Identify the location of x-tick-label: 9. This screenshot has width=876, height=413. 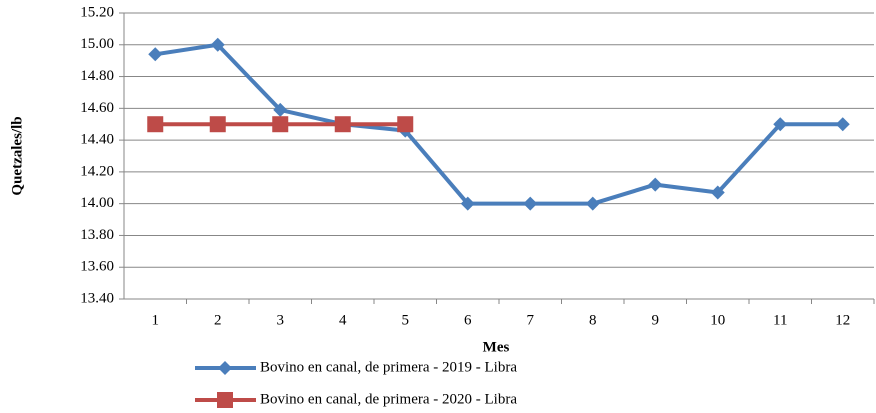
(656, 320).